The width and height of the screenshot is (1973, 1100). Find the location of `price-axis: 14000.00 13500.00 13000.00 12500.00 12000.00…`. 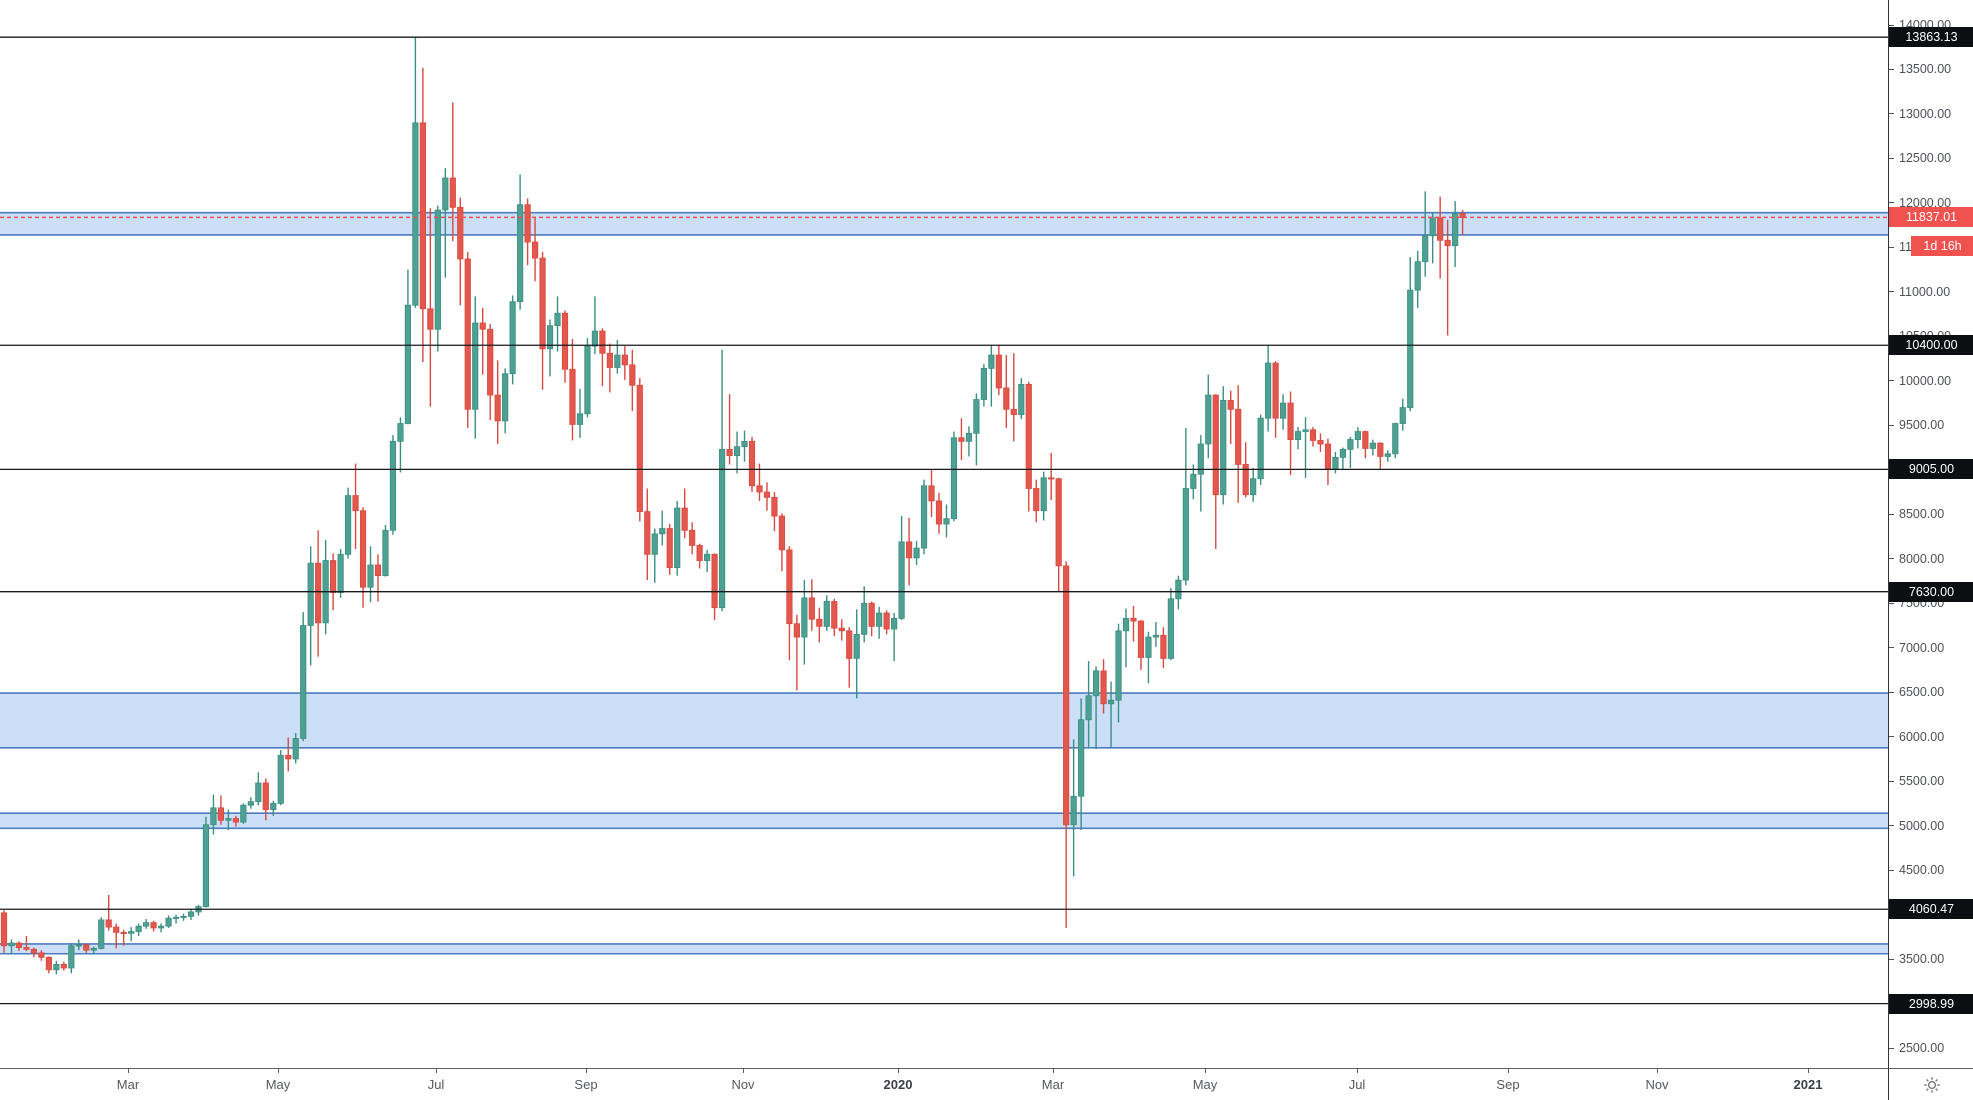

price-axis: 14000.00 13500.00 13000.00 12500.00 12000.00… is located at coordinates (1930, 534).